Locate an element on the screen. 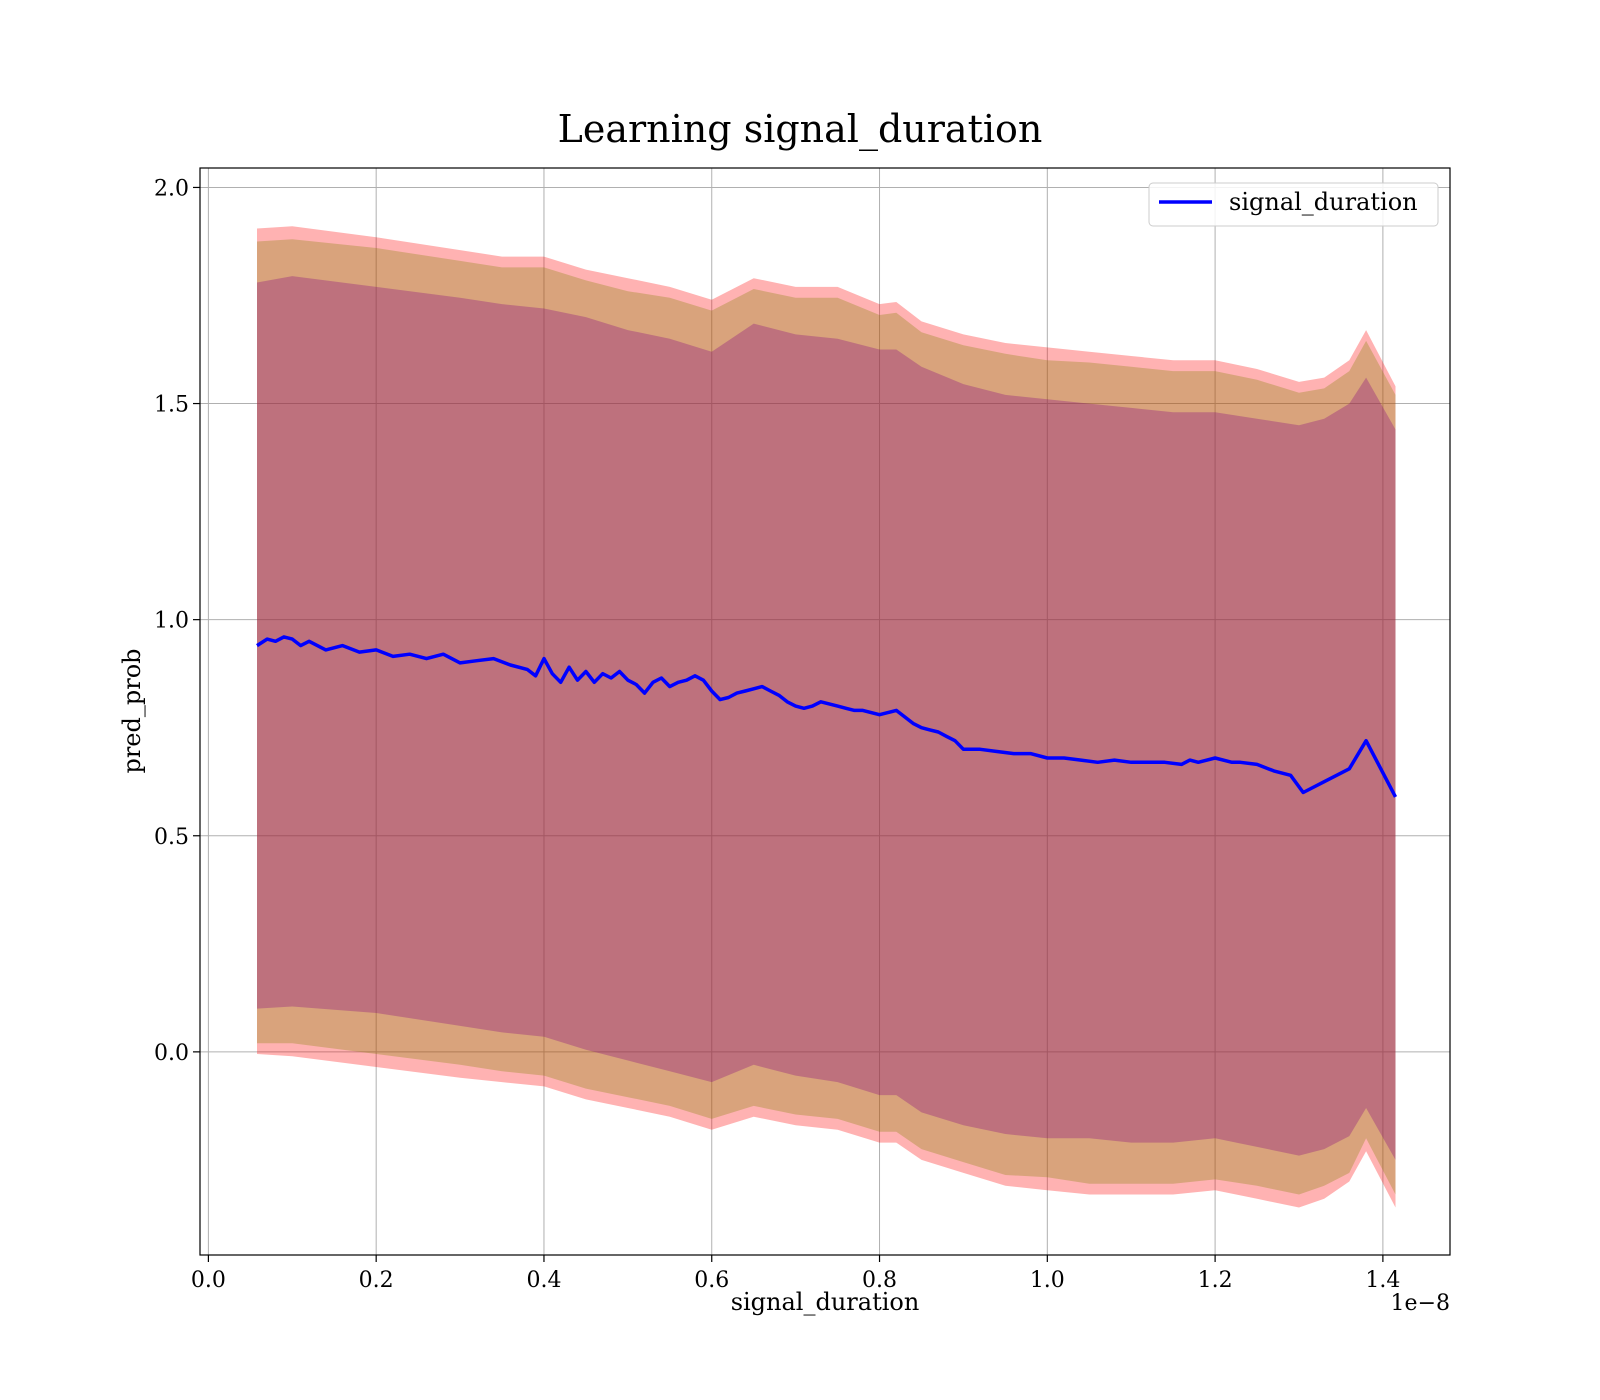 The image size is (1600, 1400). x-axis-scale-label: 1e−8 is located at coordinates (1420, 1303).